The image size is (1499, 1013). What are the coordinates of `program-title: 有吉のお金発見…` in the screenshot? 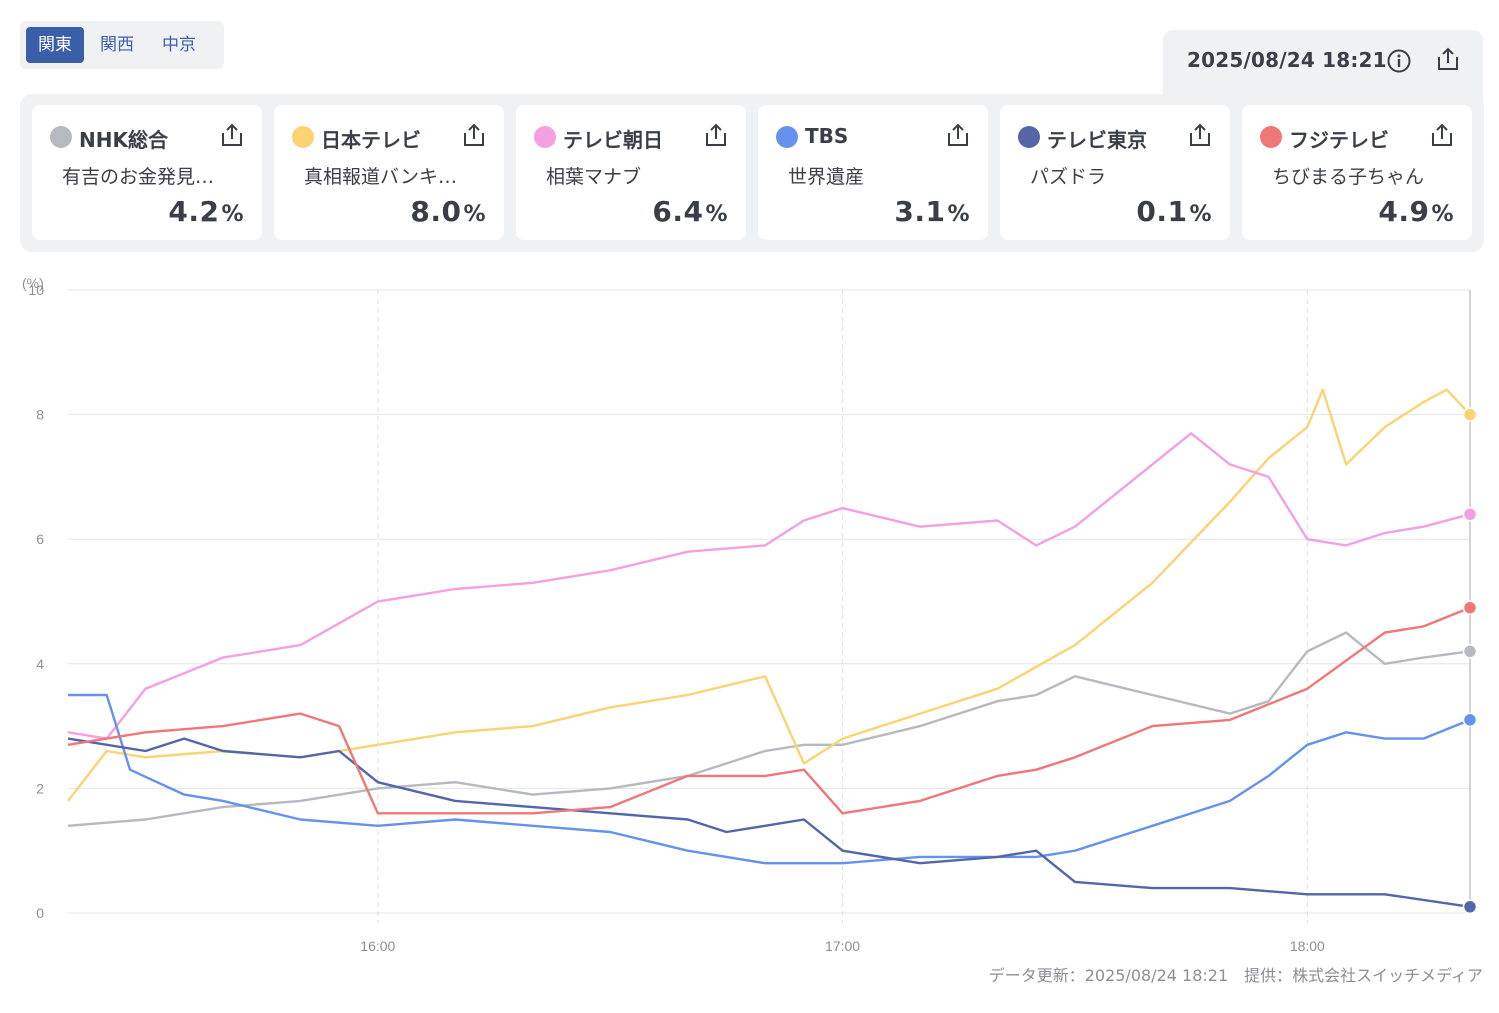 It's located at (138, 177).